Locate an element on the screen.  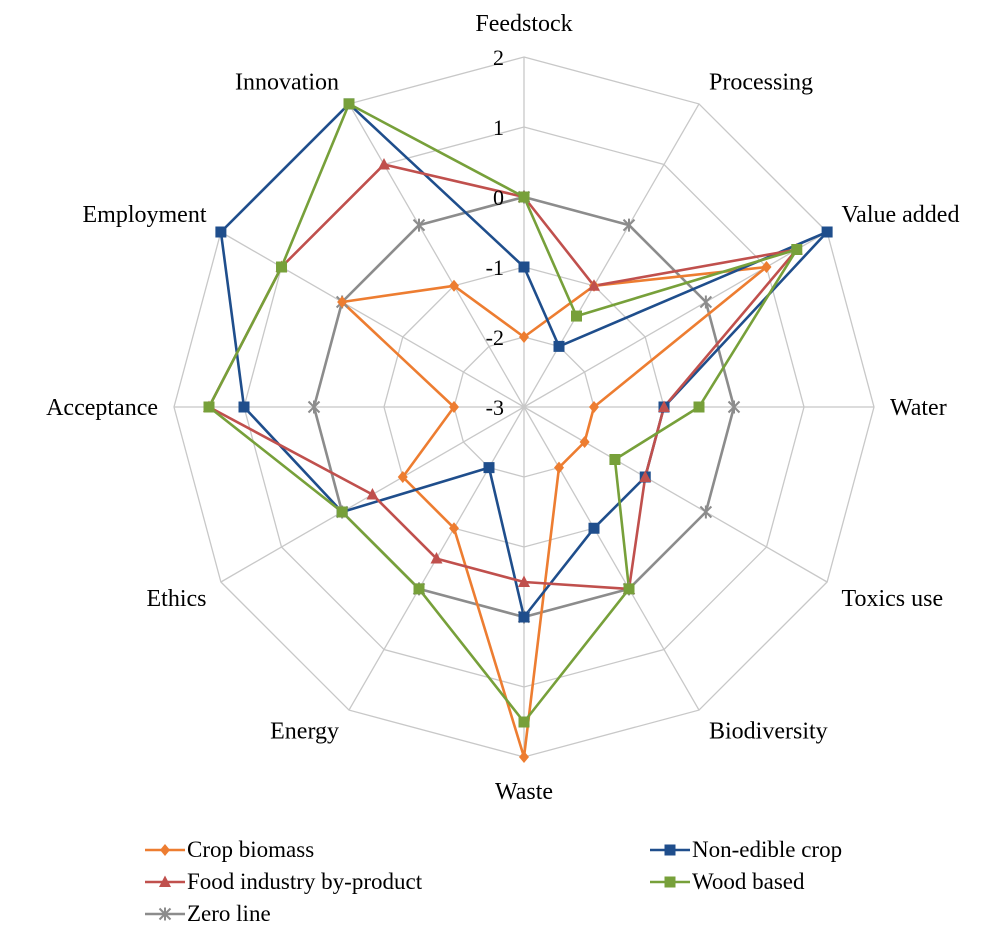
point-wood-based-processing is located at coordinates (576, 316).